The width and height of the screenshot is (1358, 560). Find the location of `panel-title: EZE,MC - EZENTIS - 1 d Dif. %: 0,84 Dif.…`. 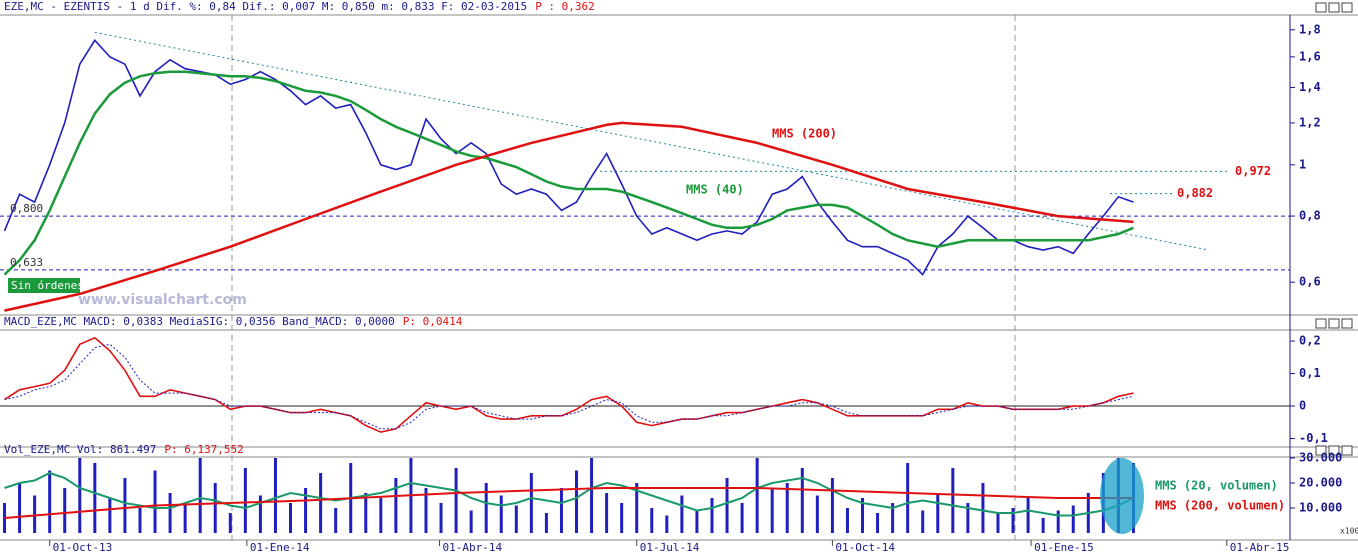

panel-title: EZE,MC - EZENTIS - 1 d Dif. %: 0,84 Dif.… is located at coordinates (265, 6).